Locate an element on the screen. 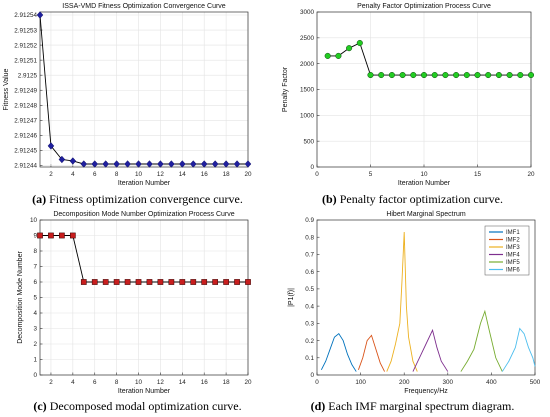 The height and width of the screenshot is (417, 550). y-tick-label: 0.3 is located at coordinates (309, 324).